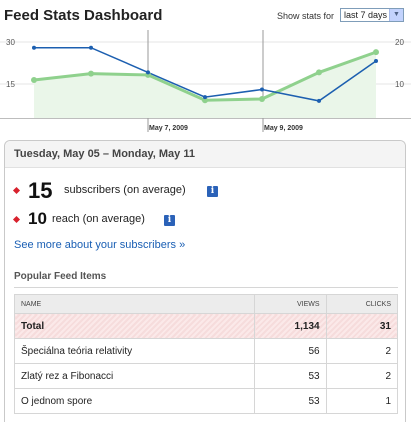 This screenshot has width=411, height=422. What do you see at coordinates (37, 218) in the screenshot?
I see `reach-value: 10` at bounding box center [37, 218].